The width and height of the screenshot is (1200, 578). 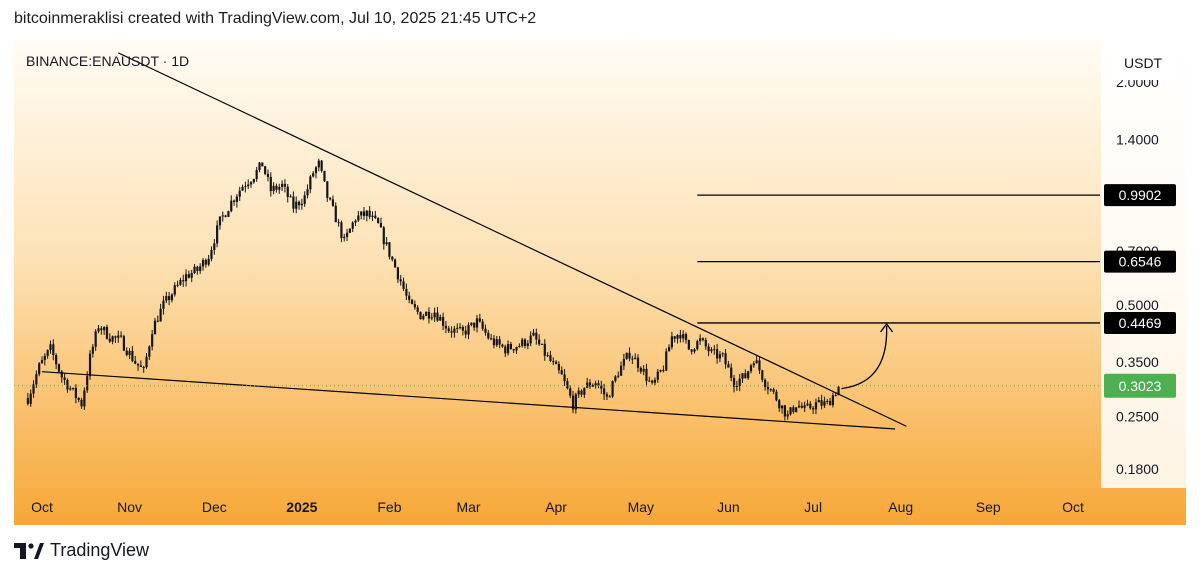 I want to click on x-tick-label: Feb, so click(x=389, y=507).